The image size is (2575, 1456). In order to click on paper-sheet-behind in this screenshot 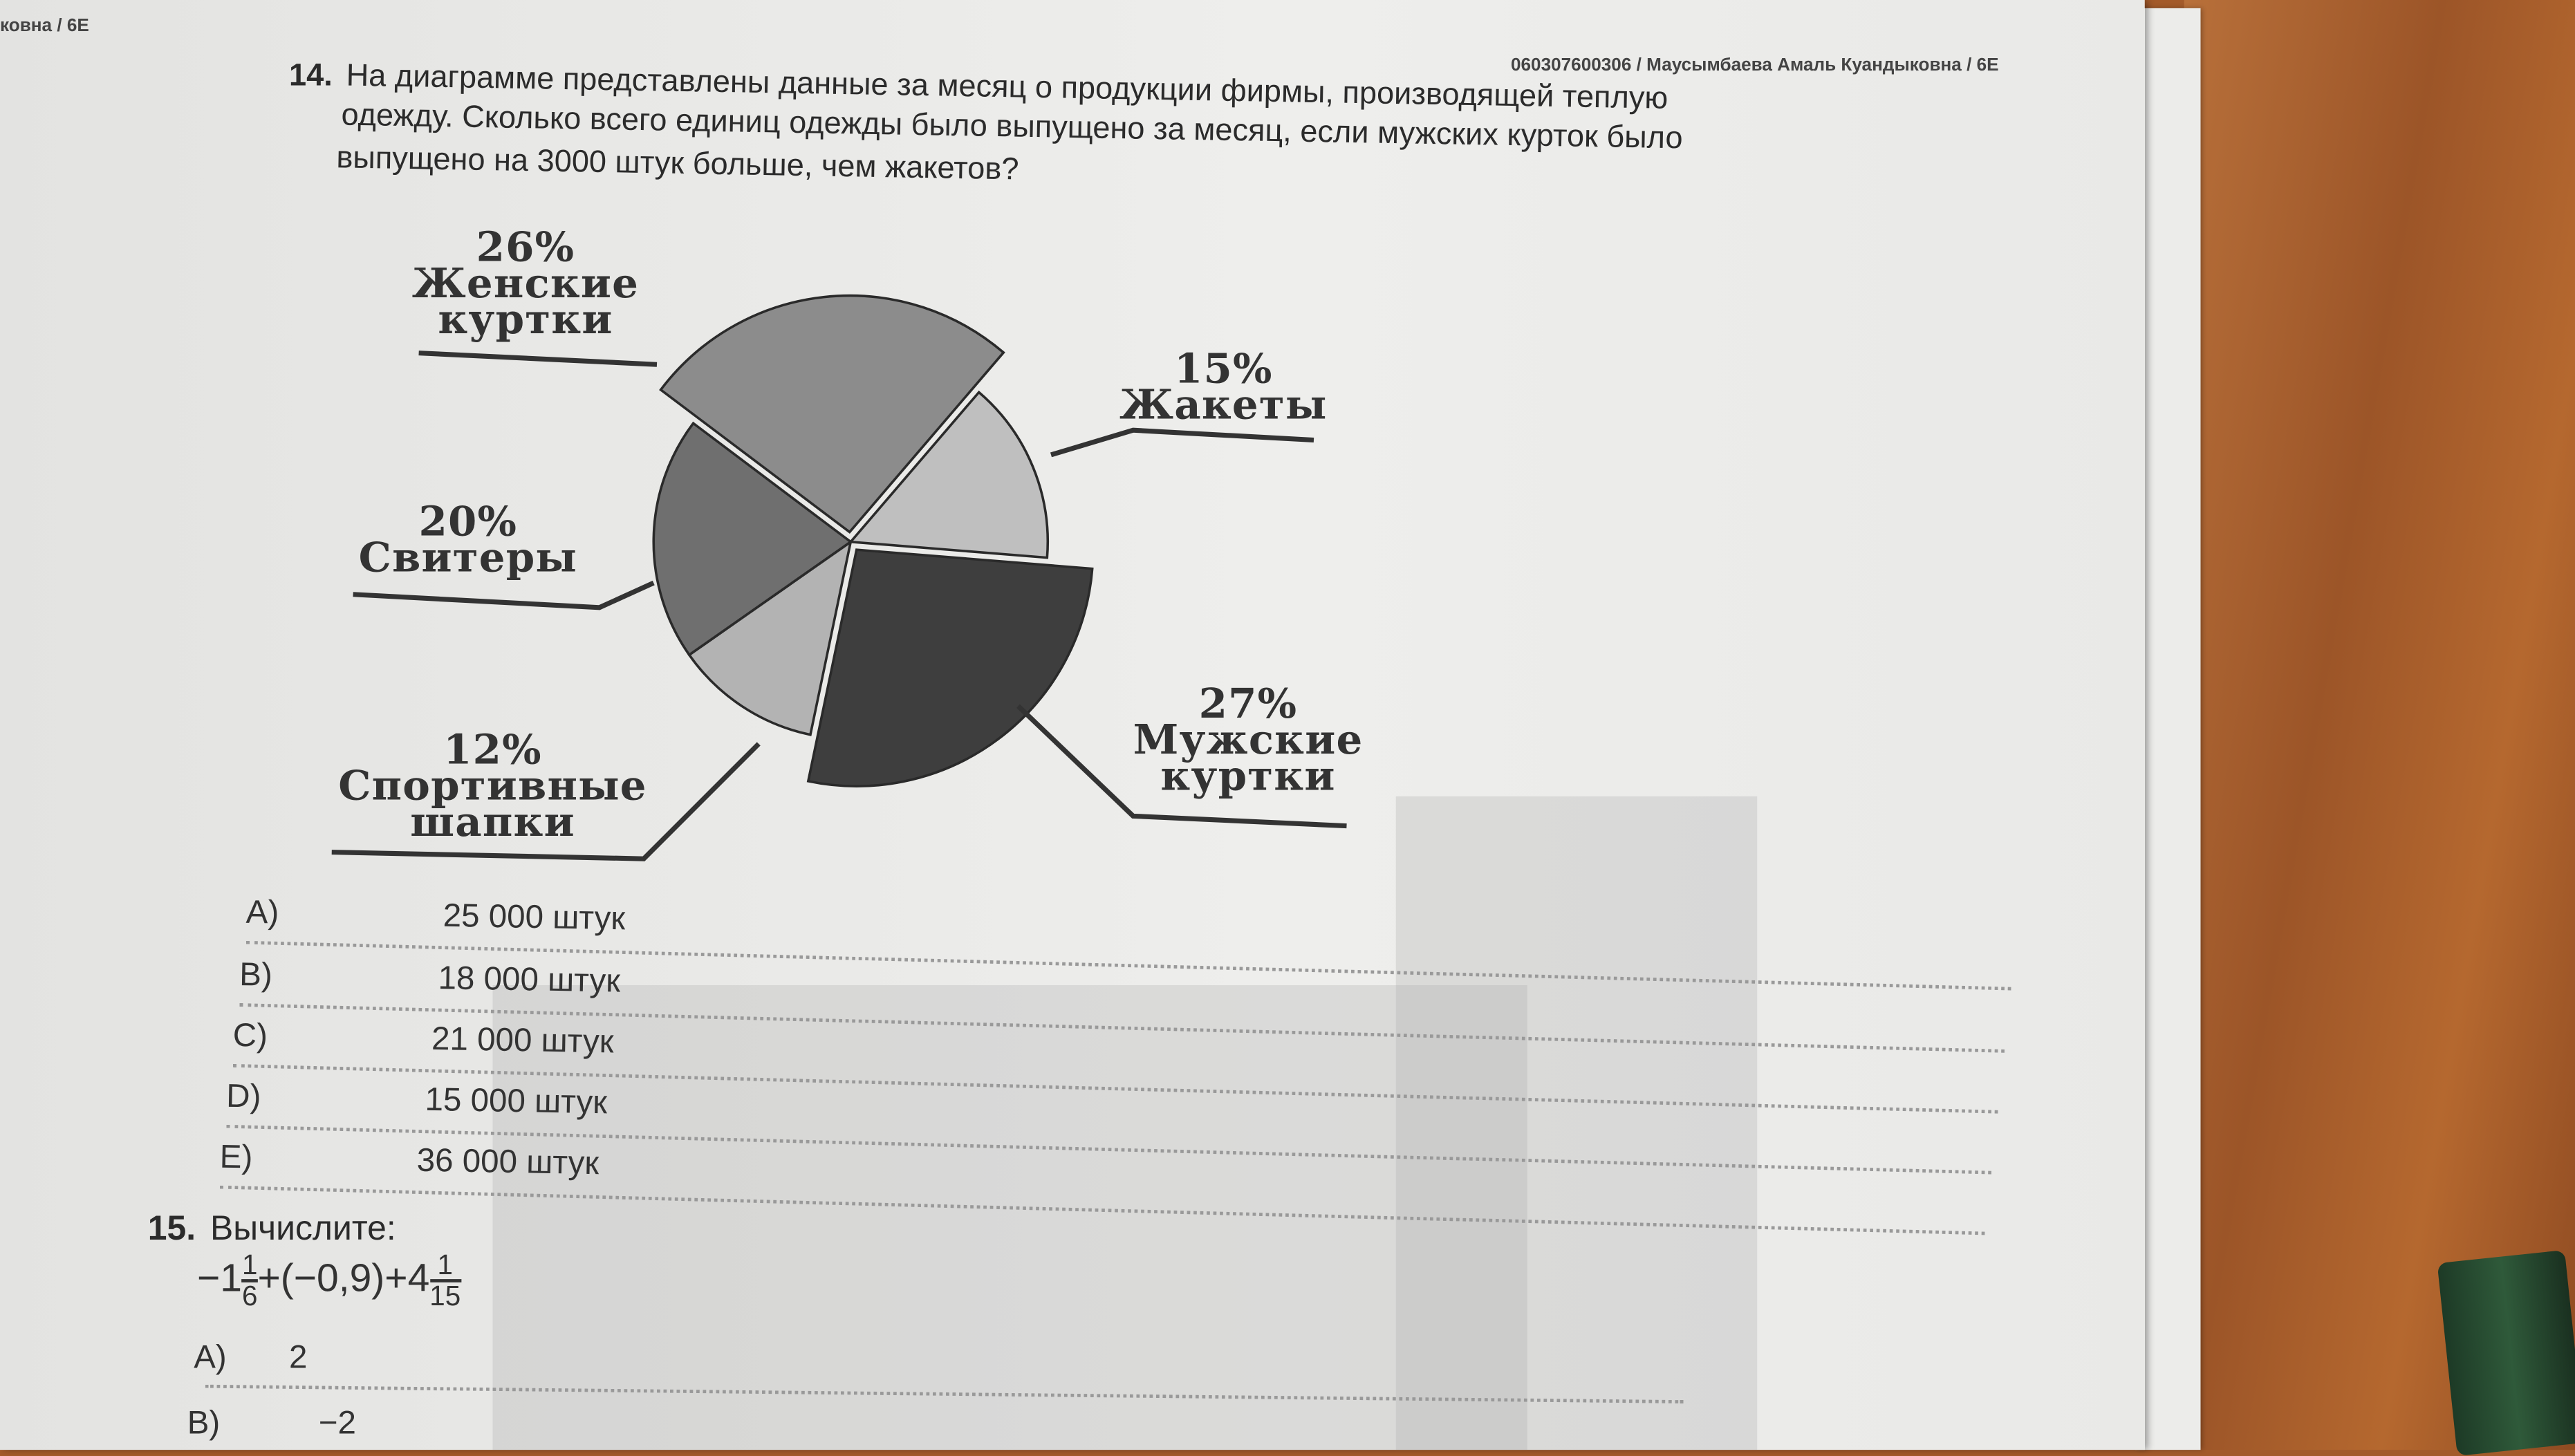, I will do `click(2168, 729)`.